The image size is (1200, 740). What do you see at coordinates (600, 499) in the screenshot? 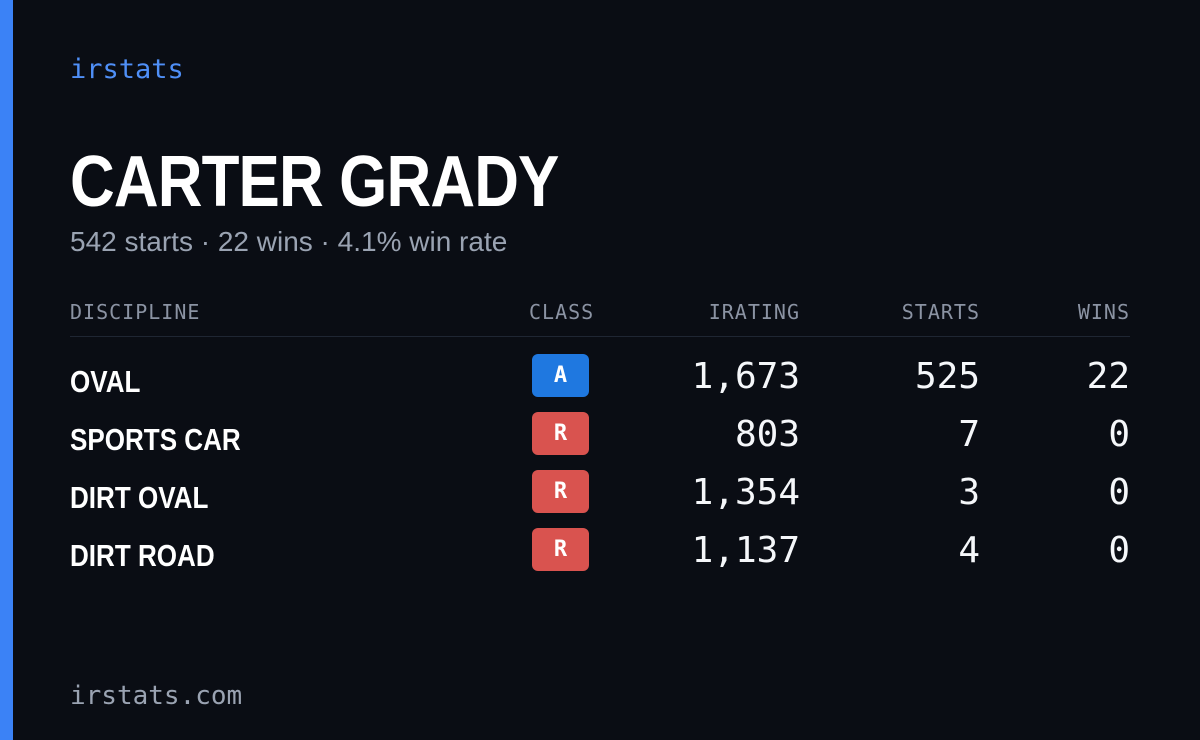
I see `table-row: DIRT OVAL R 1,354 3 0` at bounding box center [600, 499].